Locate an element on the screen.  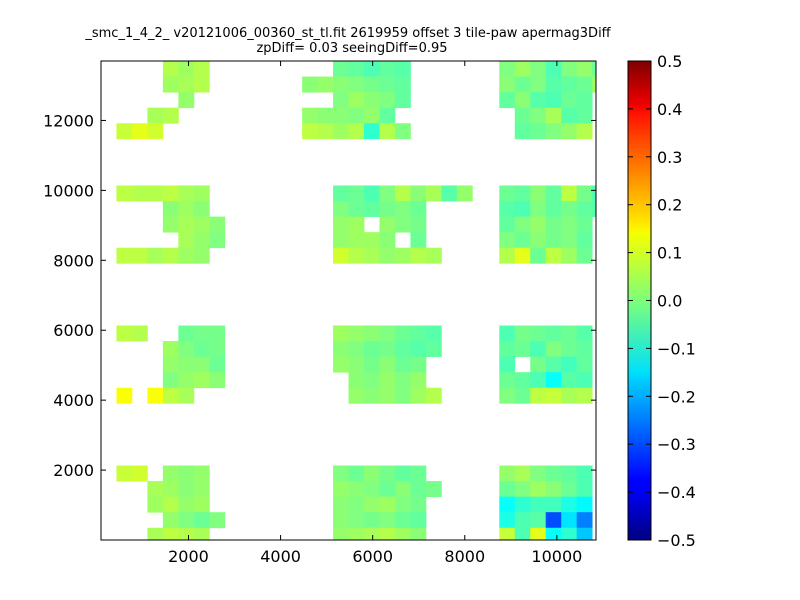
colorbar-tick-label: −0.5 is located at coordinates (676, 540).